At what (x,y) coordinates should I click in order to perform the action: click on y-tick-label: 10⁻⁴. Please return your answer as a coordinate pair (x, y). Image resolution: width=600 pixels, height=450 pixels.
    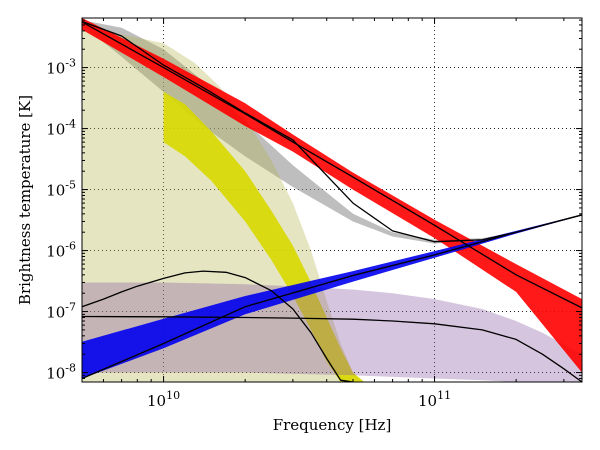
    Looking at the image, I should click on (61, 128).